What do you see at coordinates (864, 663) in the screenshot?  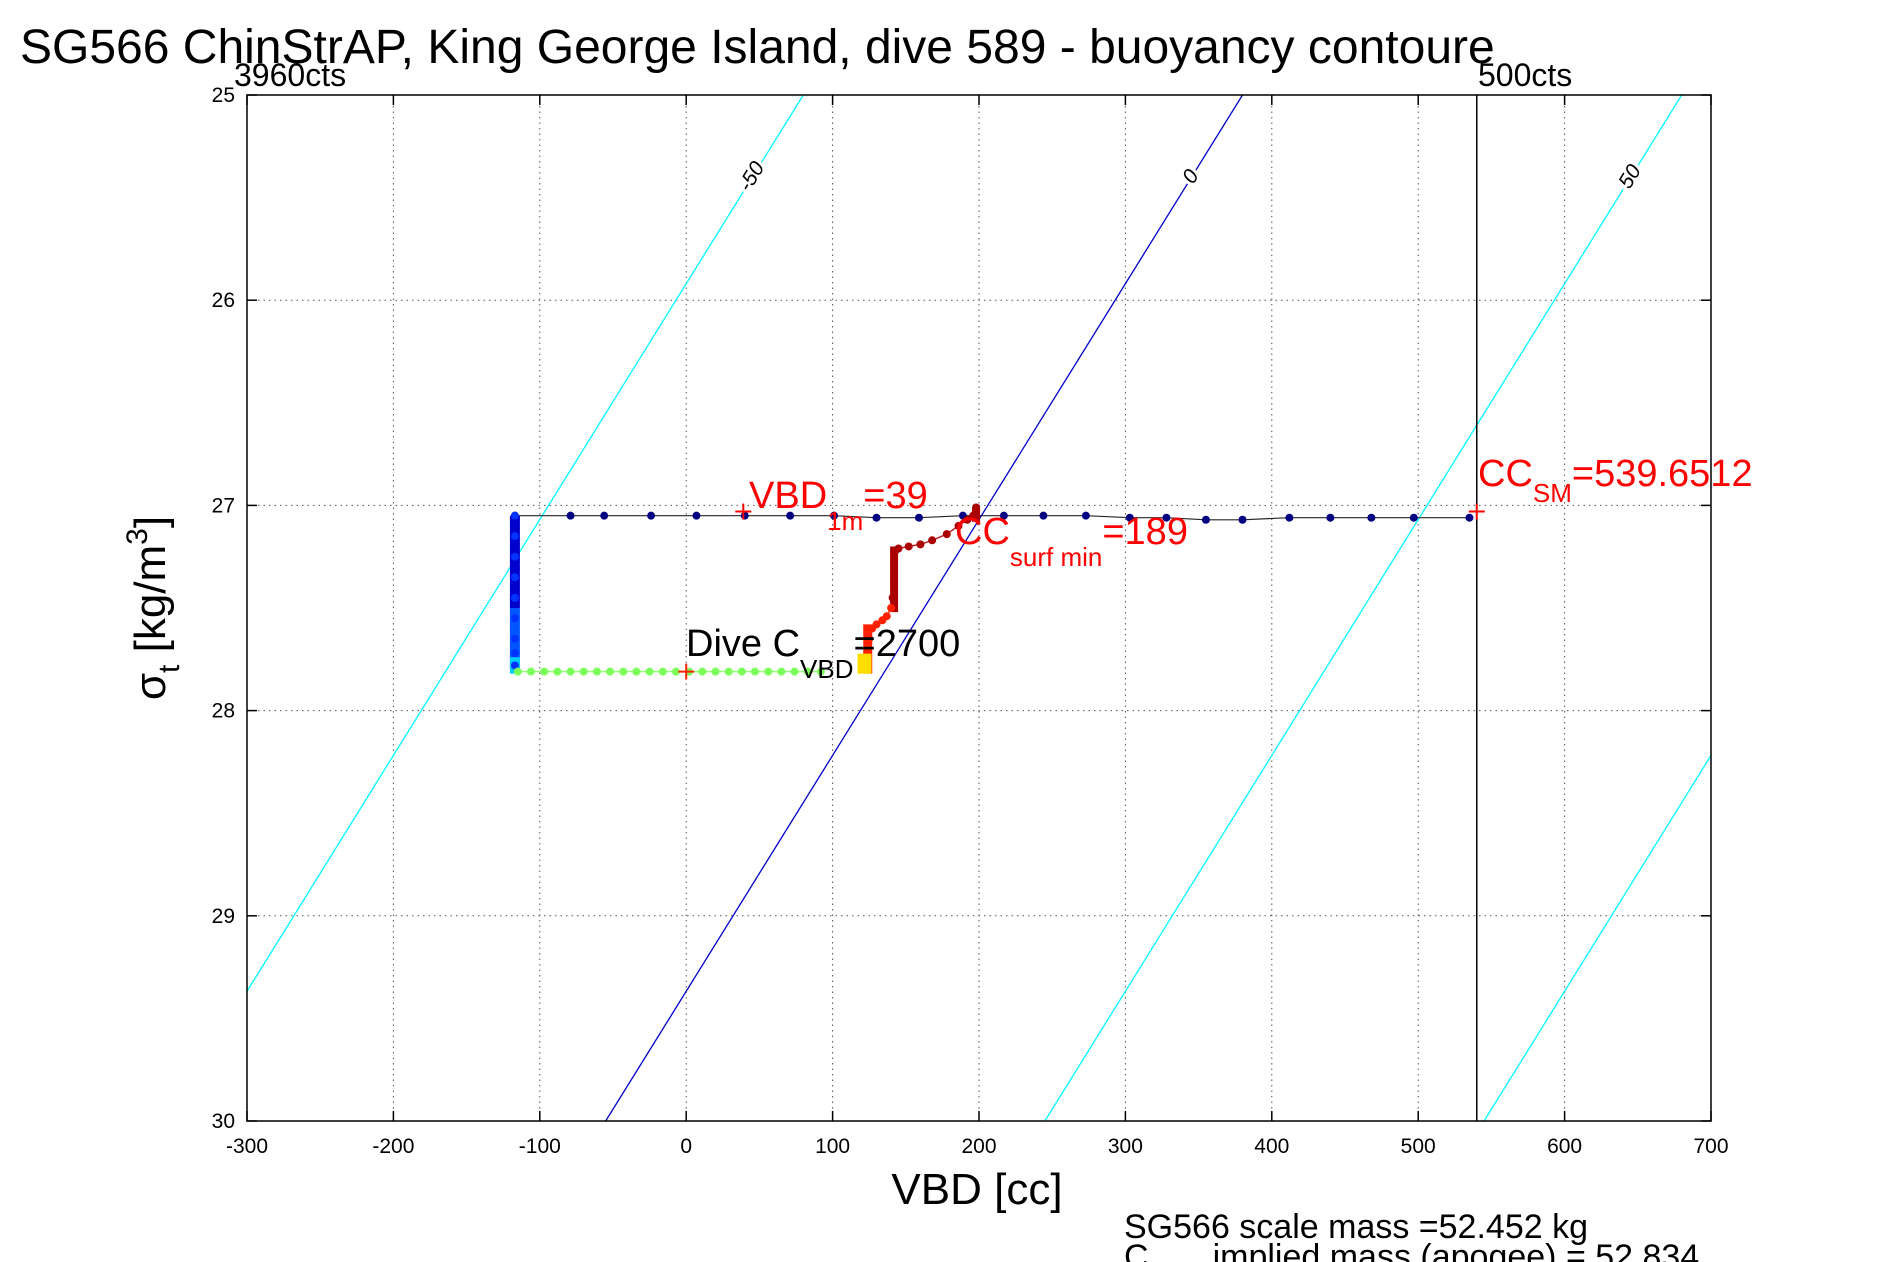 I see `apogee-transition` at bounding box center [864, 663].